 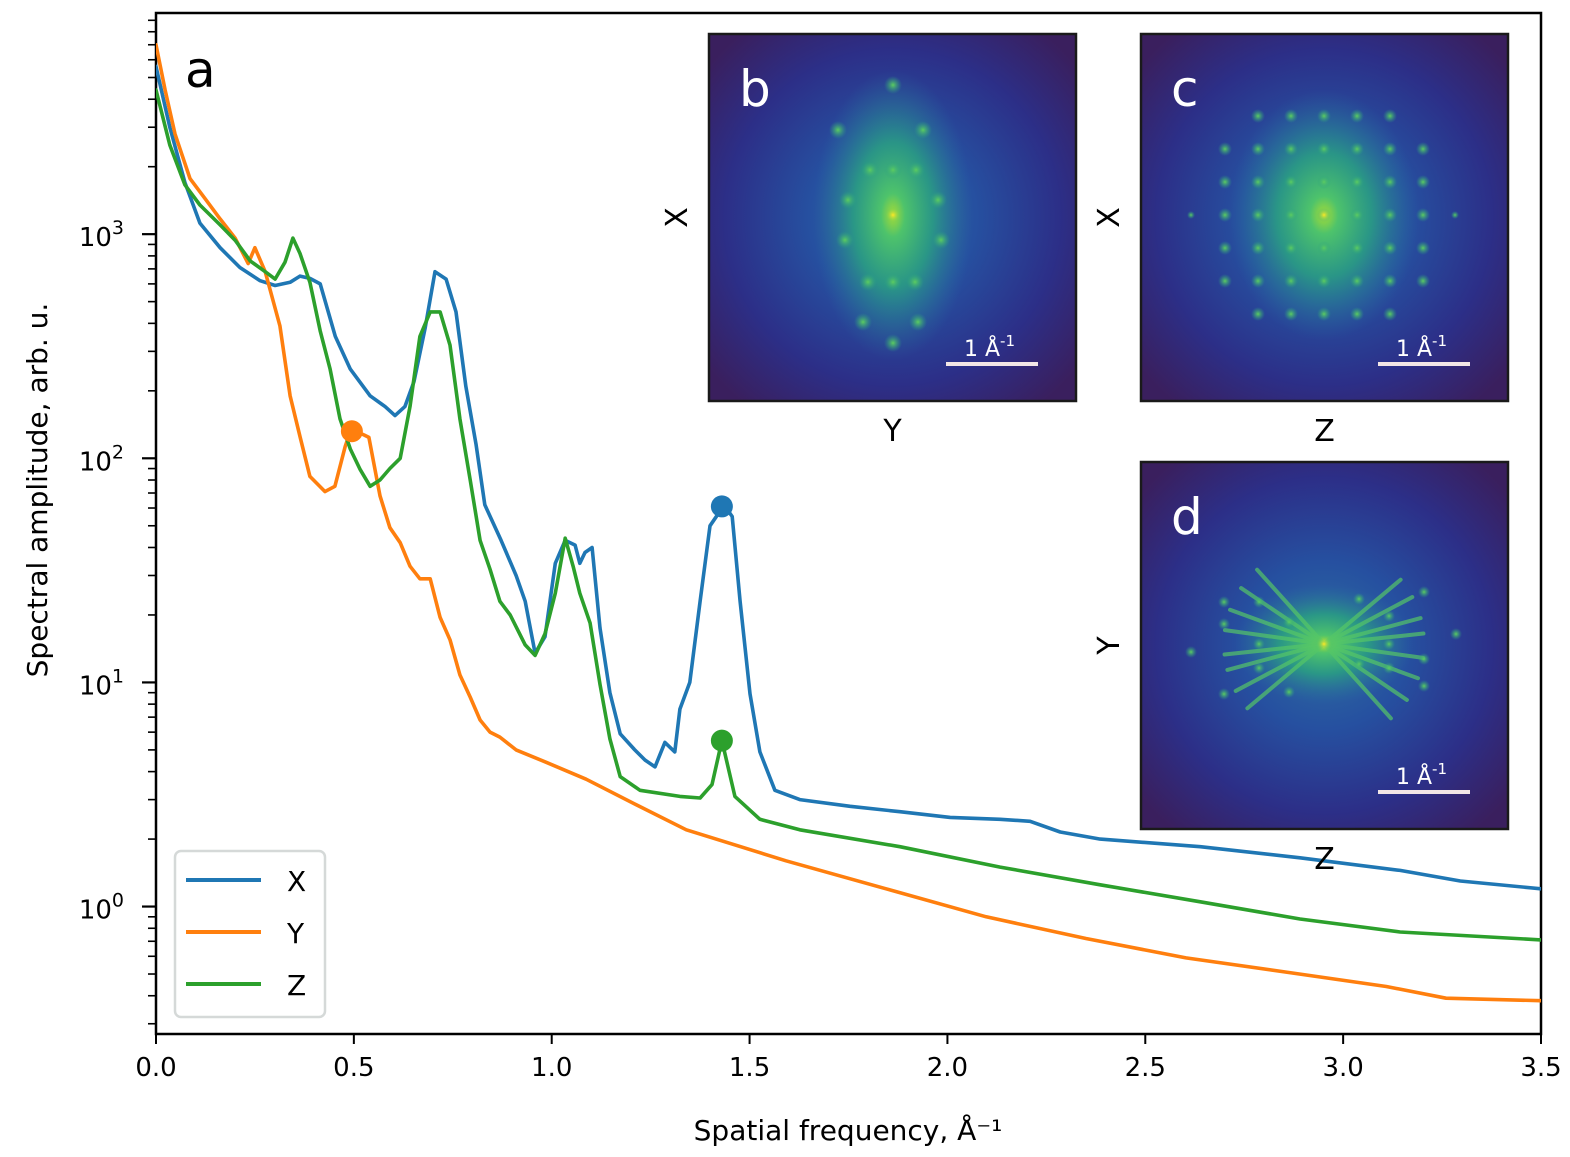 What do you see at coordinates (536, 586) in the screenshot?
I see `peak-markers` at bounding box center [536, 586].